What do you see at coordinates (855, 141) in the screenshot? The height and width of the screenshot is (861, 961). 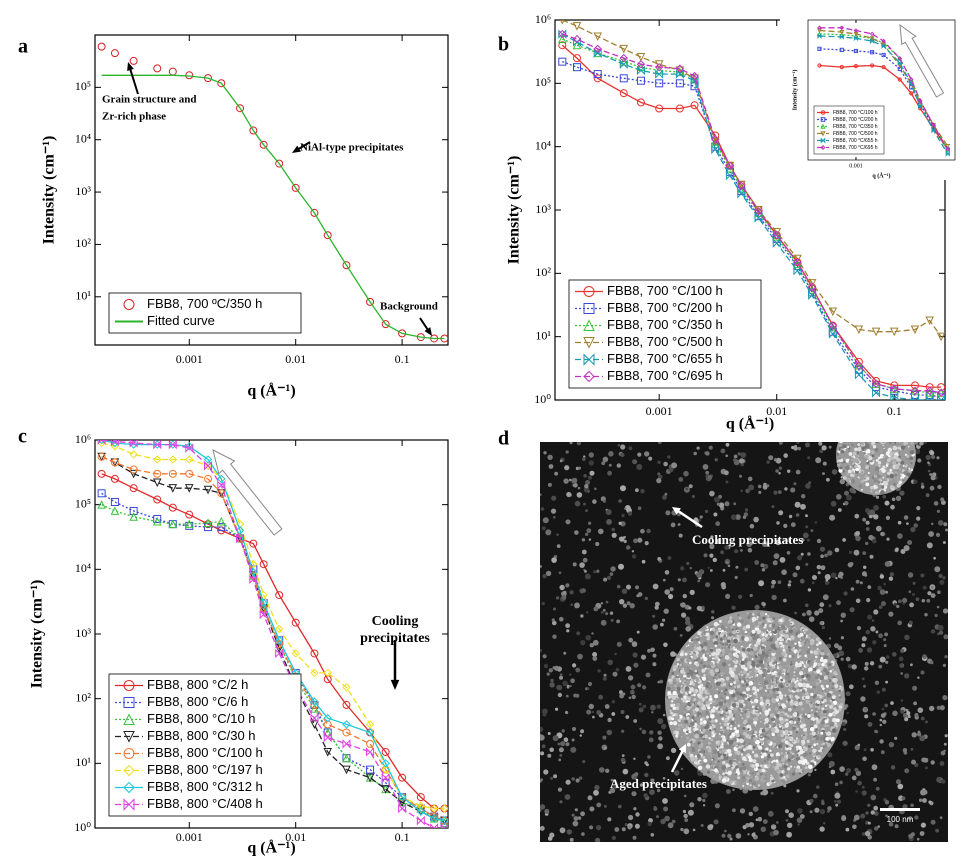 I see `legend-label: FBB8, 700 °C/655 h` at bounding box center [855, 141].